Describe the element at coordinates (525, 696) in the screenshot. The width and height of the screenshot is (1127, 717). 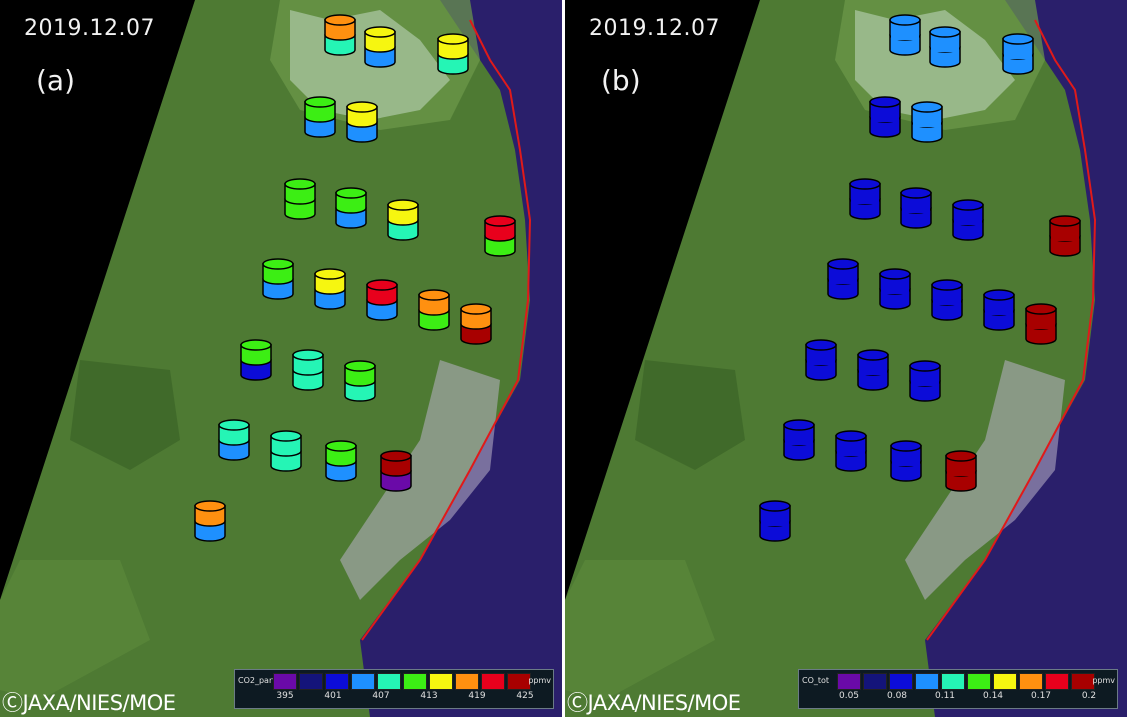
I see `legend-tick-label: 425` at that location.